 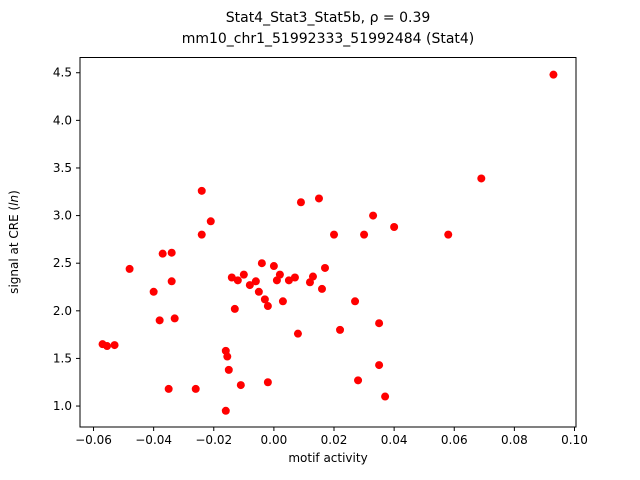 I want to click on y-tick-label: 3.5, so click(x=62, y=168).